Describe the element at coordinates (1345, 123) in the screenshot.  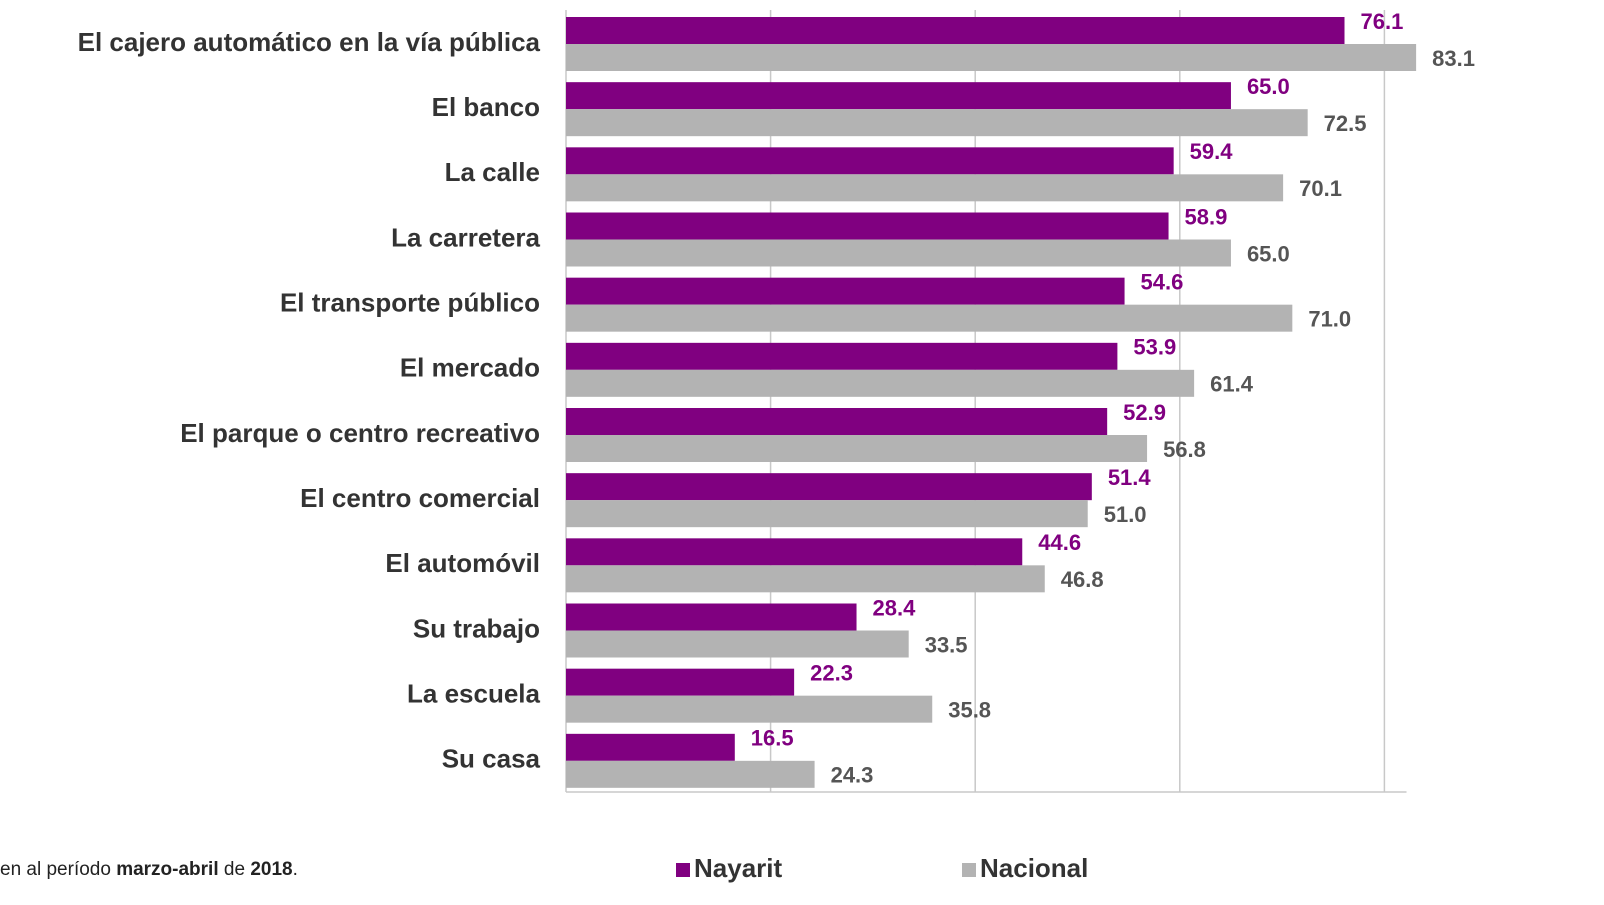
I see `data-label: 72.5` at that location.